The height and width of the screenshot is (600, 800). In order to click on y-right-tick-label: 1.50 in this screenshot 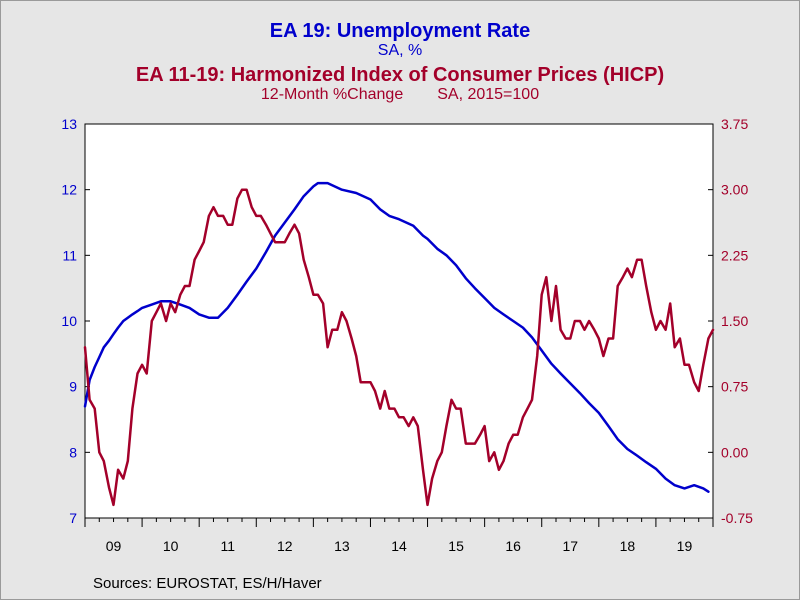, I will do `click(734, 321)`.